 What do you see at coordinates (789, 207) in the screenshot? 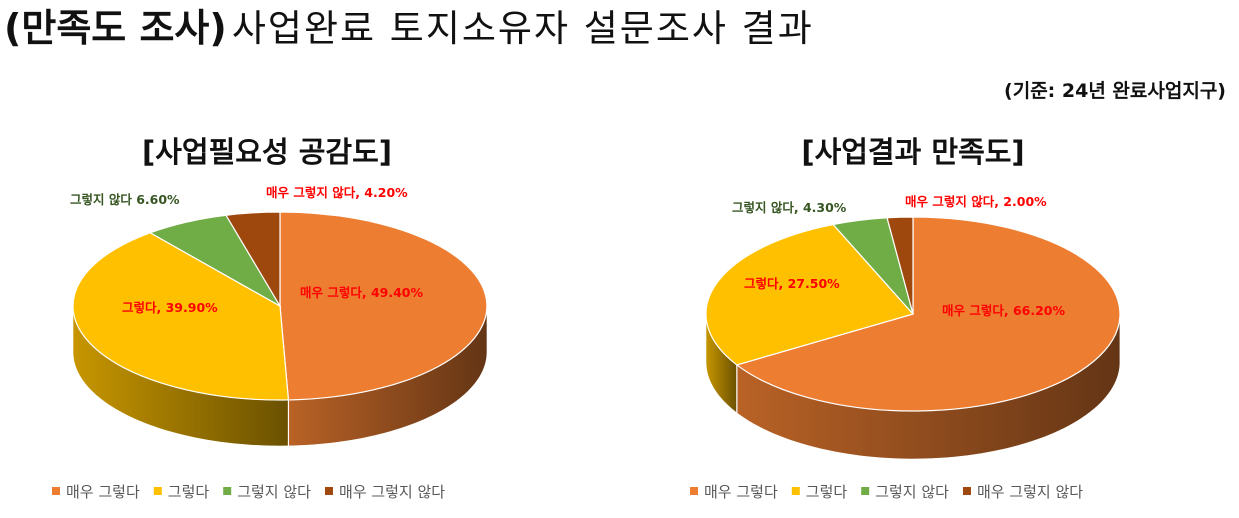
I see `data-label-no: 그렇지 않다, 4.30%` at bounding box center [789, 207].